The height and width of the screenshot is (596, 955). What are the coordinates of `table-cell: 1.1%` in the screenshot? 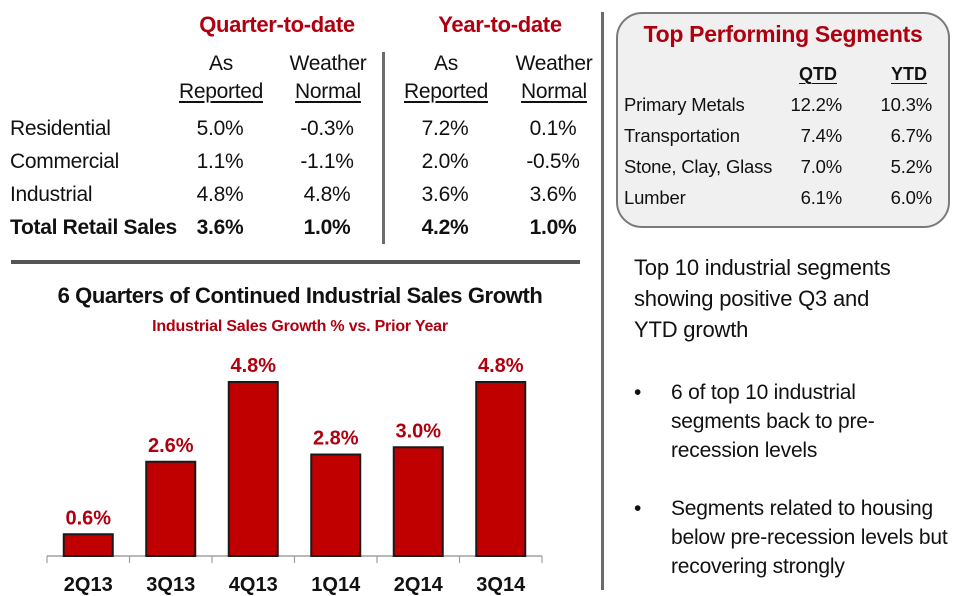 It's located at (220, 161).